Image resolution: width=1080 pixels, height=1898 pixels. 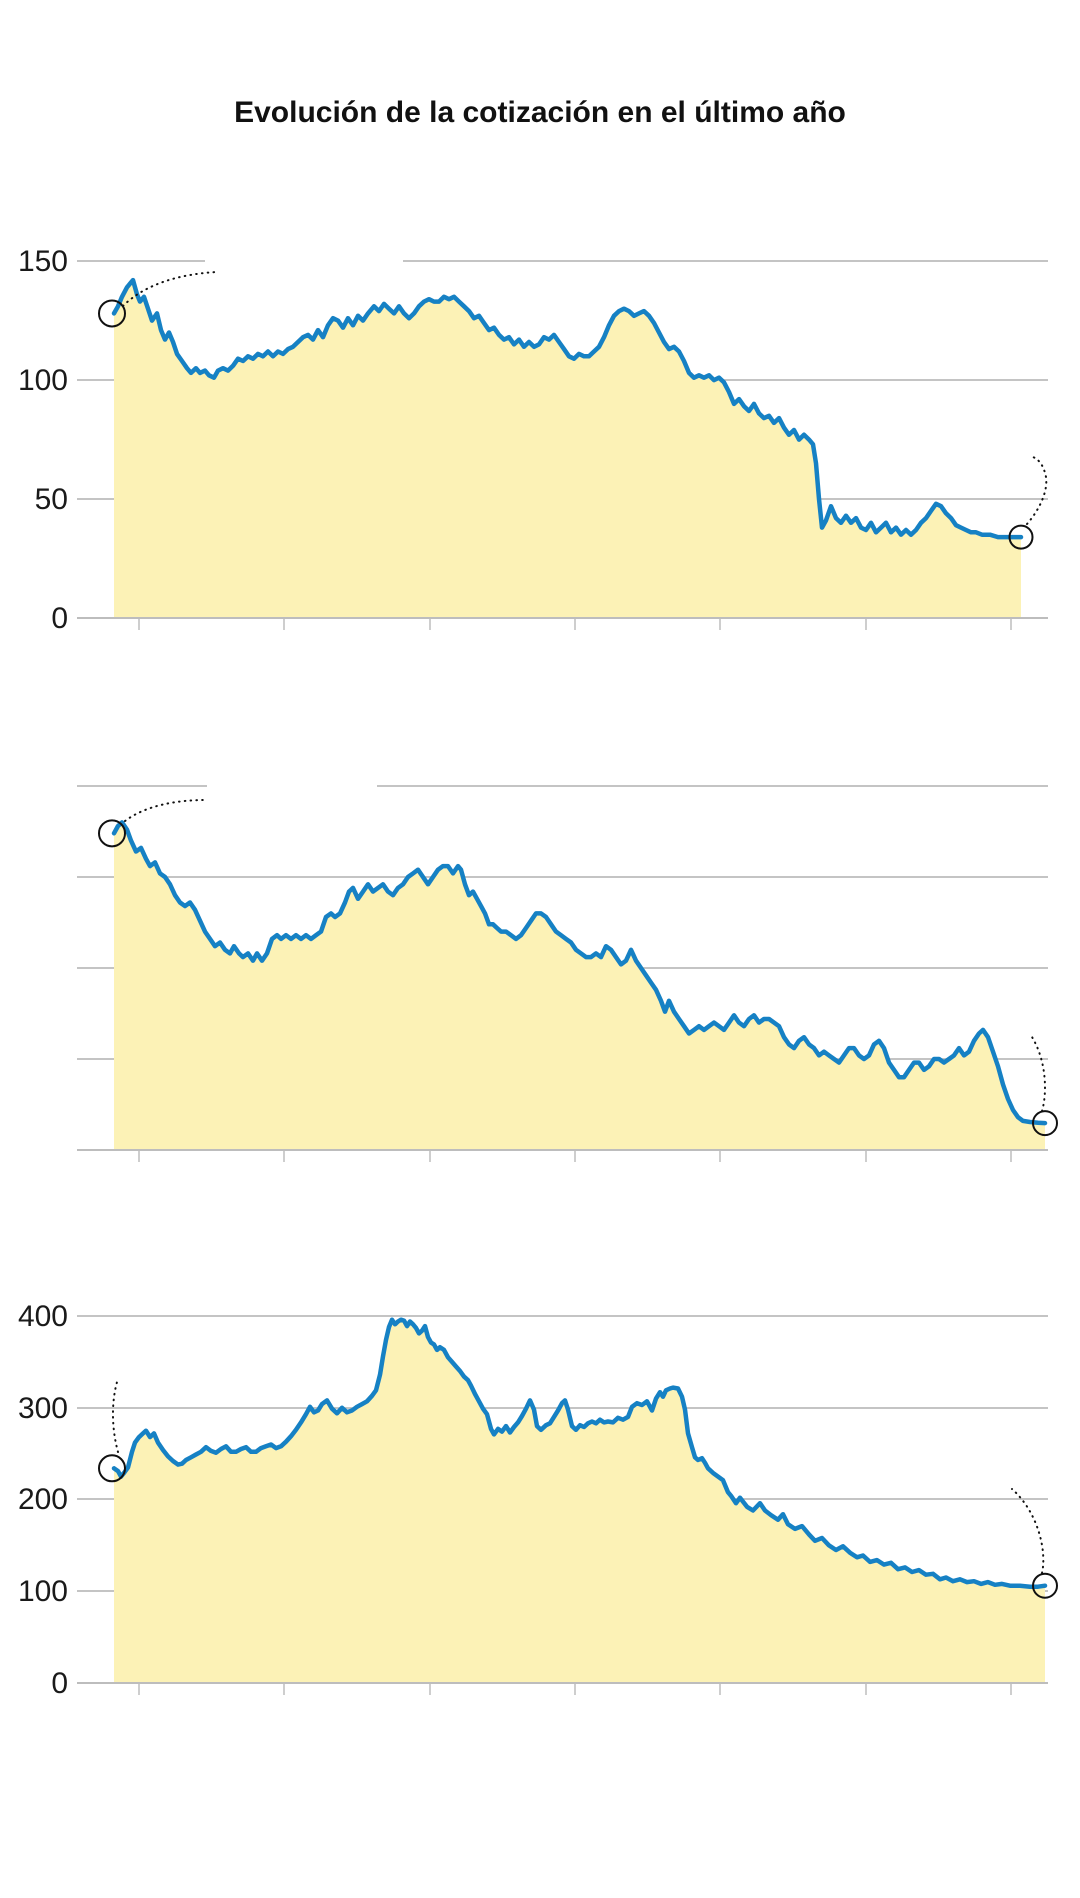 I want to click on chart-3-y-axis-label: 300, so click(x=43, y=1408).